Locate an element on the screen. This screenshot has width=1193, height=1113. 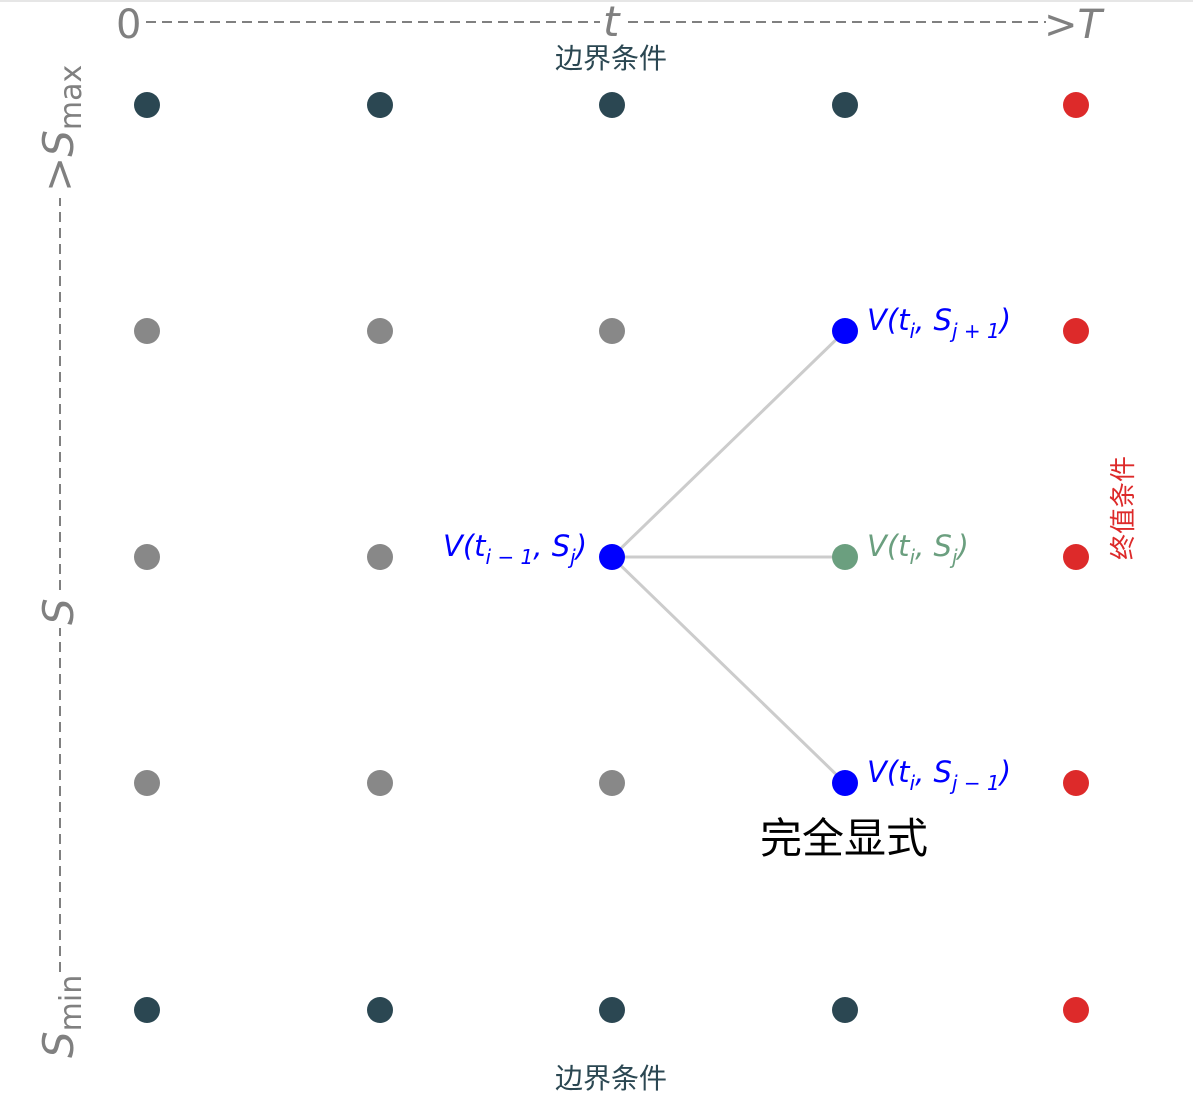
source-node is located at coordinates (612, 557).